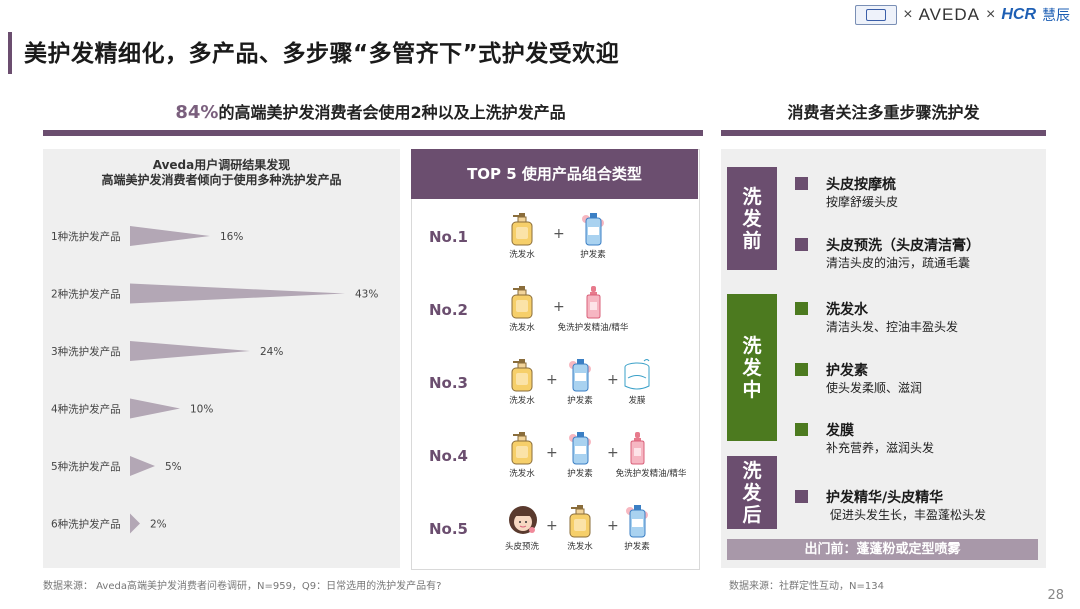 This screenshot has width=1080, height=609. I want to click on bar-value-label: 43%, so click(366, 295).